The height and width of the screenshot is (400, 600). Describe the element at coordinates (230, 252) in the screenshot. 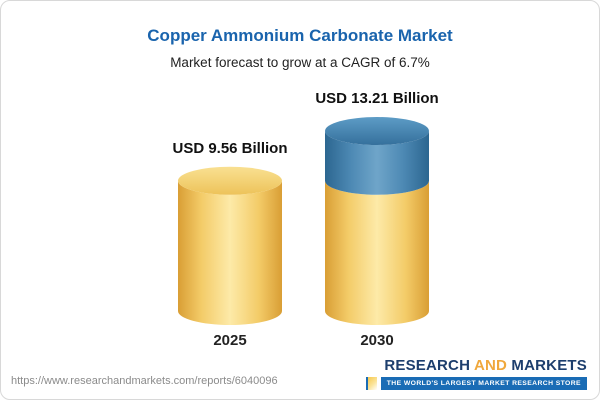

I see `cylinder-2025-body` at that location.